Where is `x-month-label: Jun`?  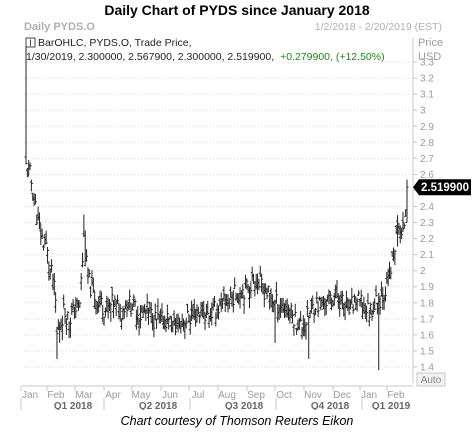 x-month-label: Jun is located at coordinates (170, 395).